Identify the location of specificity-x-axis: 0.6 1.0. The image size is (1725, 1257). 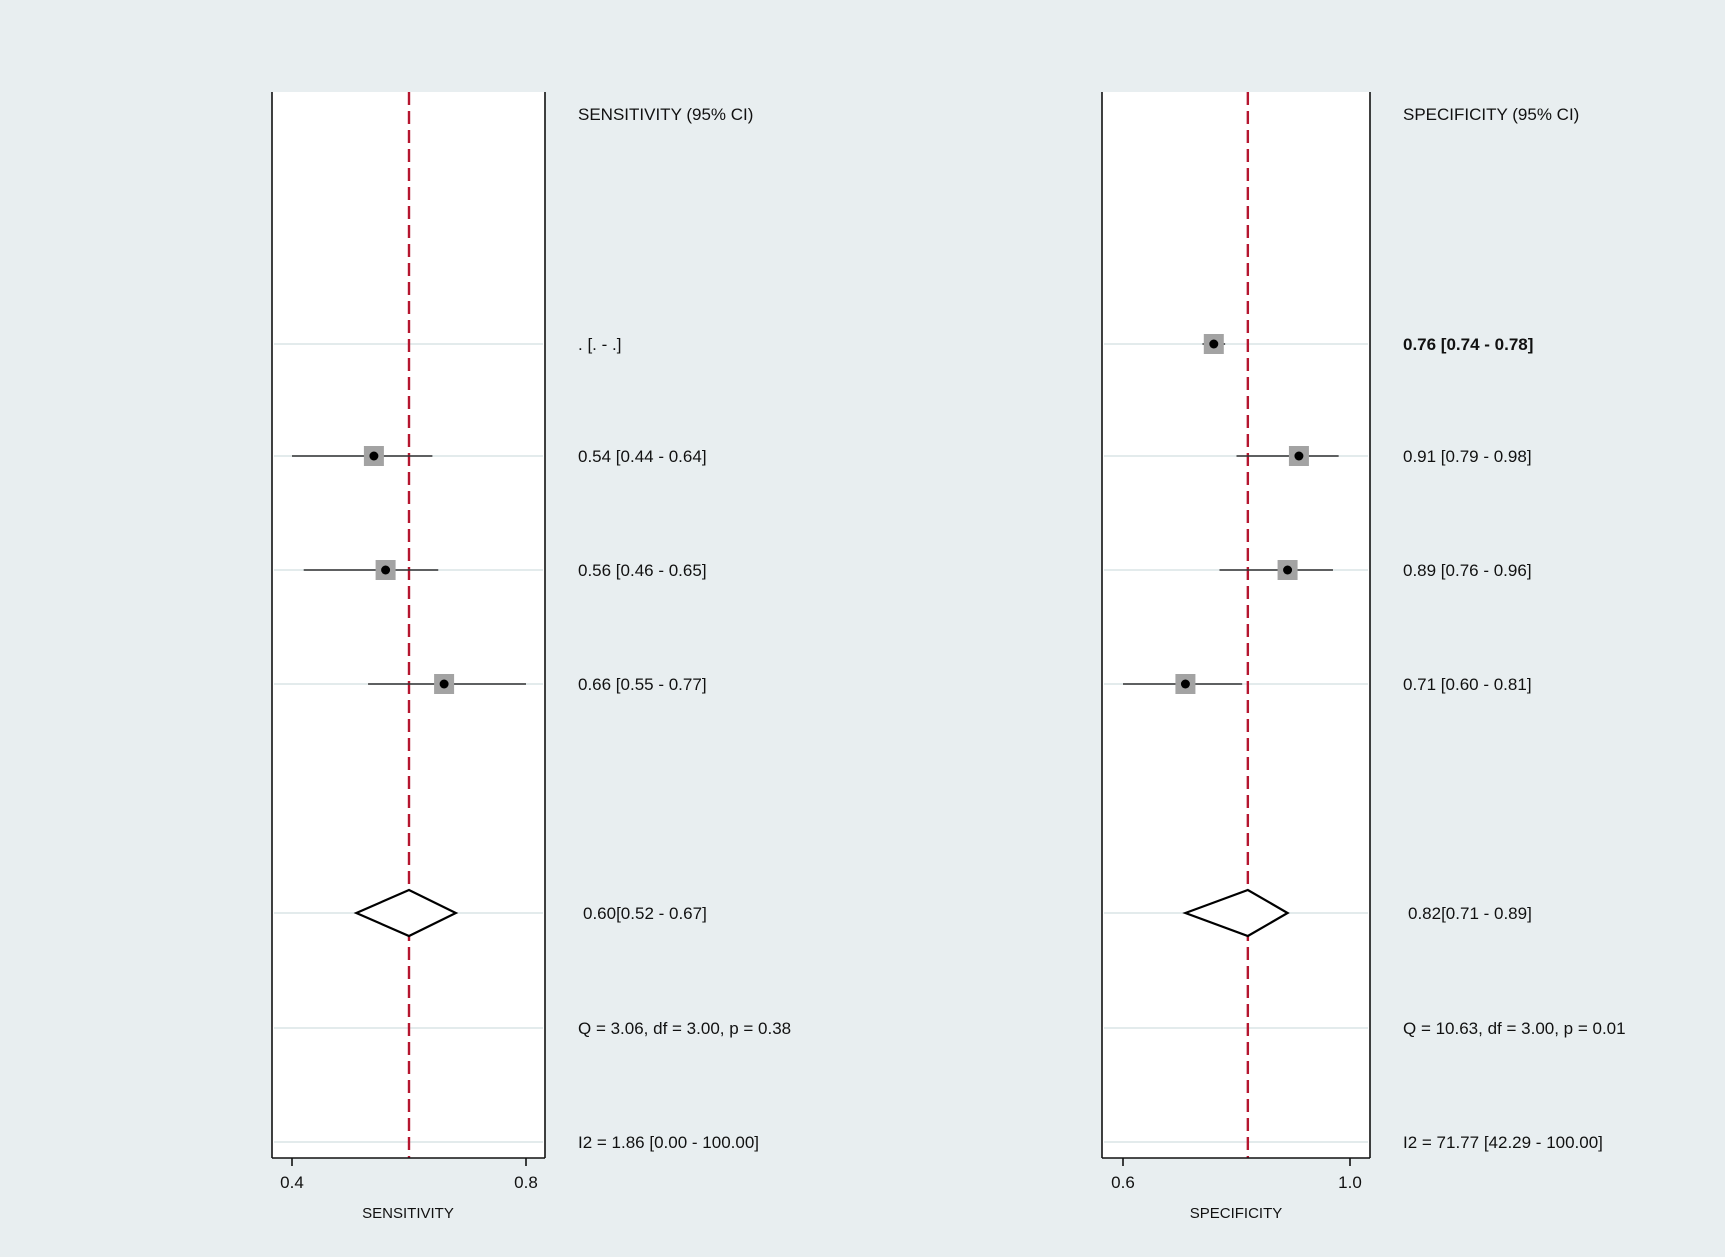
(1236, 1174).